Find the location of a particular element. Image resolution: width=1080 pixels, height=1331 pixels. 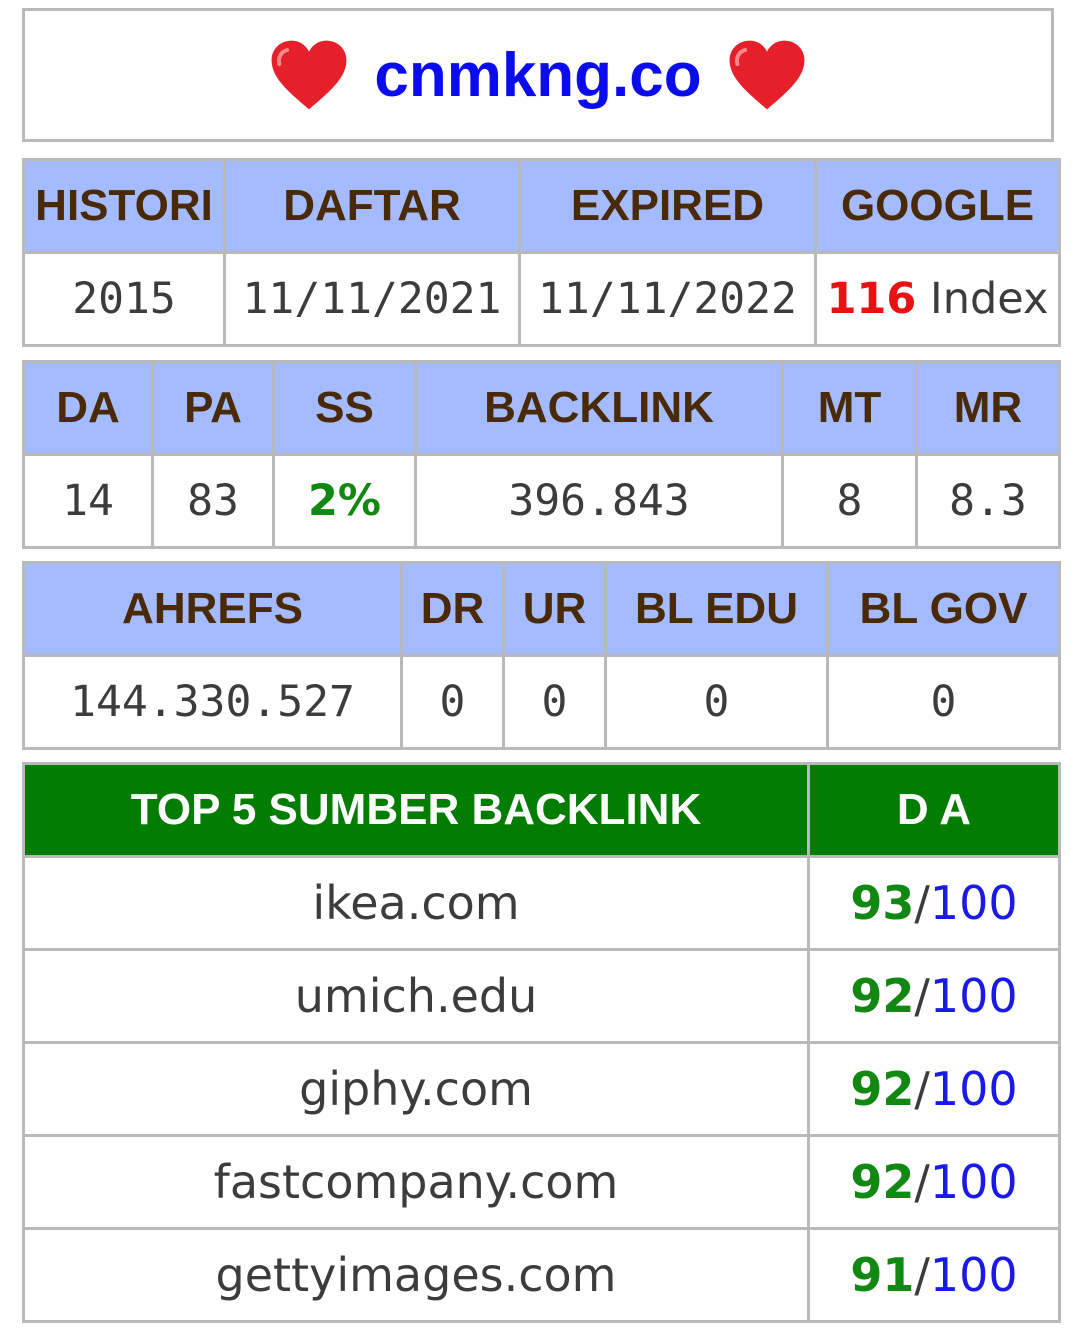

domain-title-box: cnmkng.co is located at coordinates (538, 75).